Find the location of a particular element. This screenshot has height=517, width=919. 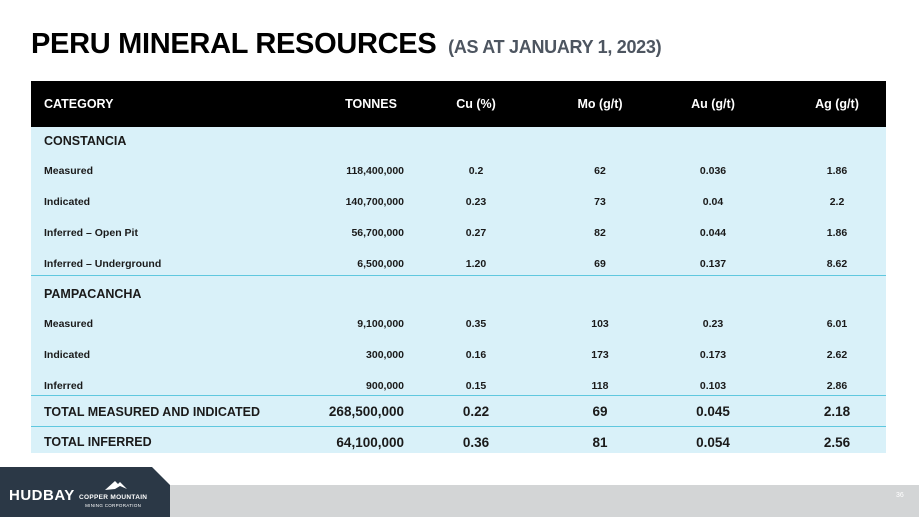

cell-tonnes: 900,000 is located at coordinates (385, 385).